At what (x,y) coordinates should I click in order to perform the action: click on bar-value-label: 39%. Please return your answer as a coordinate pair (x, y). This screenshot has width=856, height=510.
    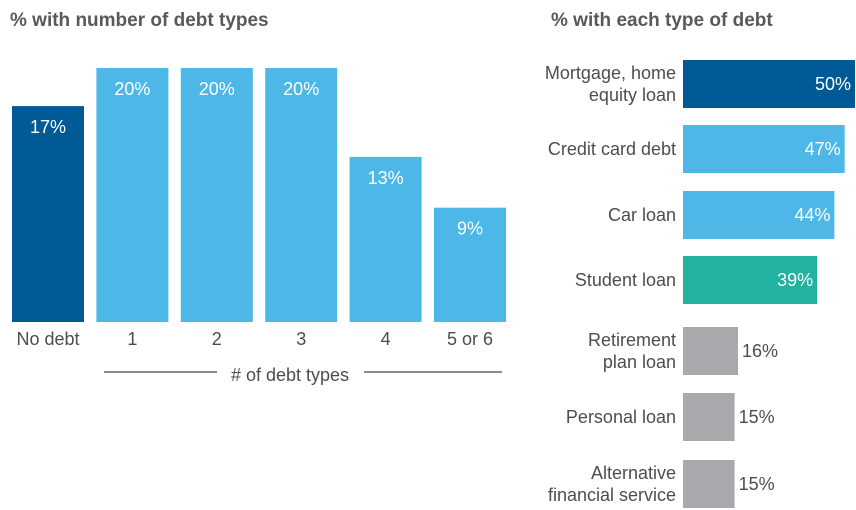
    Looking at the image, I should click on (795, 280).